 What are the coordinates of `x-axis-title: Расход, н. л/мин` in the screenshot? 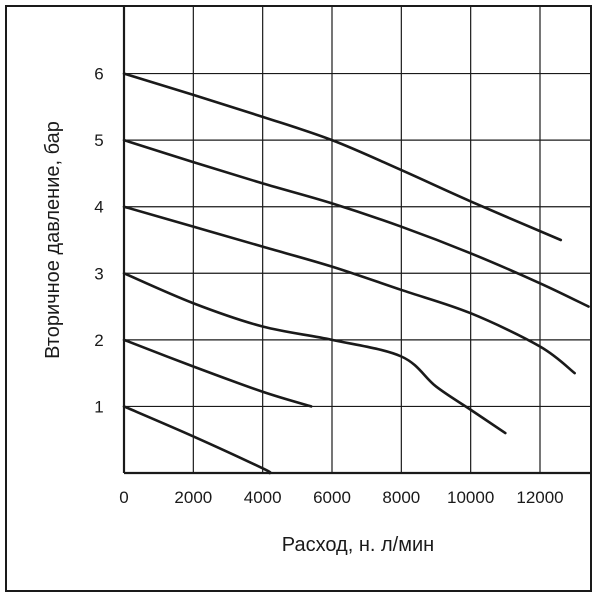 It's located at (358, 545).